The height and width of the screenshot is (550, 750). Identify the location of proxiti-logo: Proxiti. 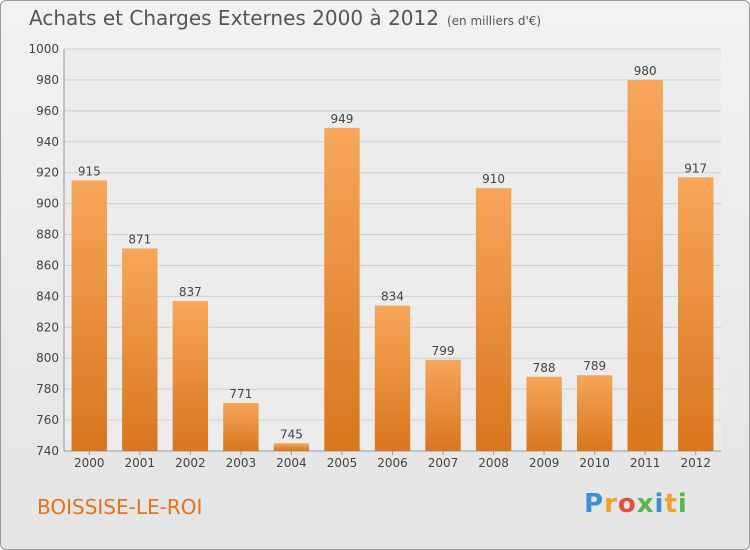
(636, 504).